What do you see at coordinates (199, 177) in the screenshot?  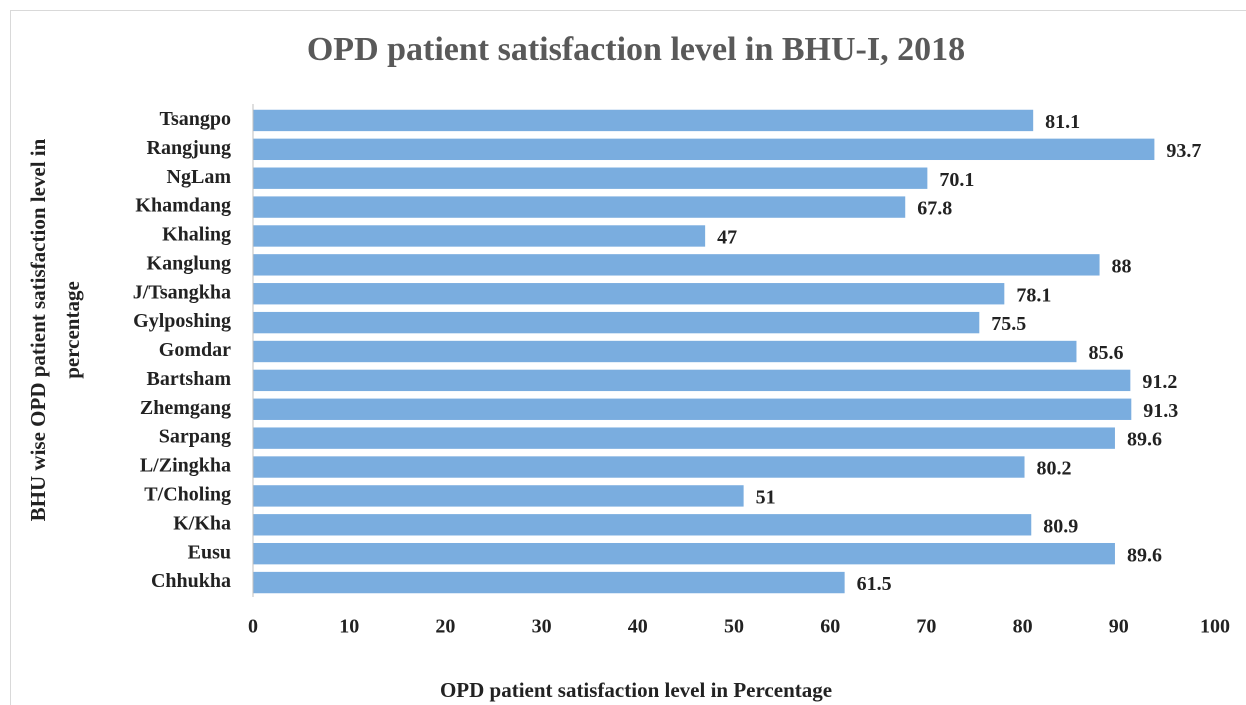 I see `y-tick-label: NgLam` at bounding box center [199, 177].